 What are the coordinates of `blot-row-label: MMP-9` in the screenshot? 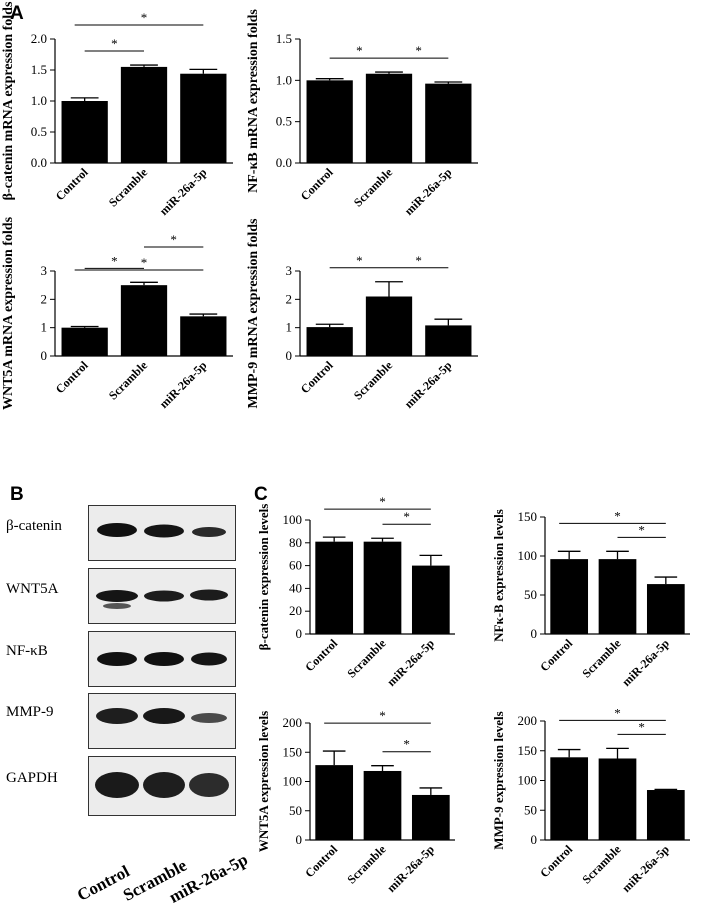 It's located at (30, 712).